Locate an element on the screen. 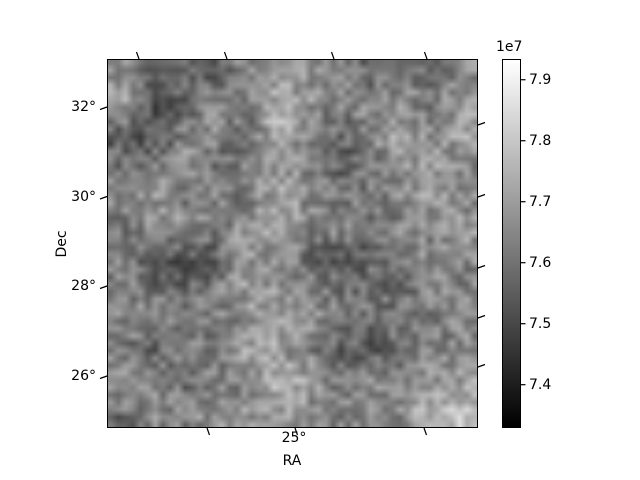 Image resolution: width=640 pixels, height=480 pixels. colorbar-tick-label: 7.7 is located at coordinates (540, 201).